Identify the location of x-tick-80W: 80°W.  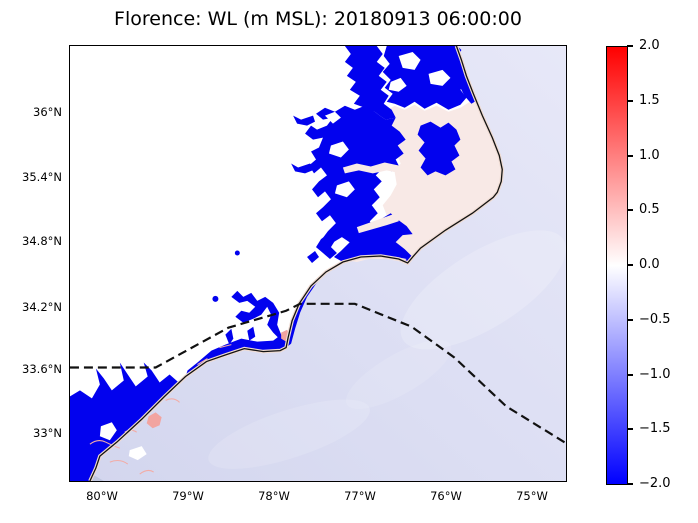
(102, 496).